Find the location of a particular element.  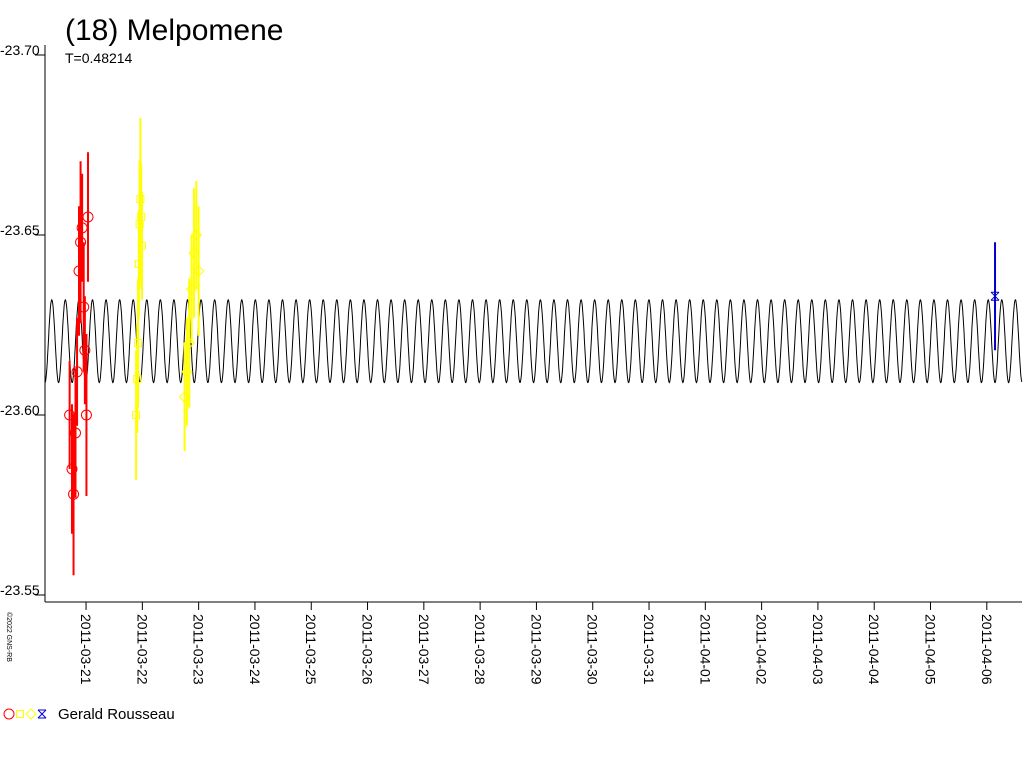

x-tick-label: 2011-03-28 is located at coordinates (480, 649).